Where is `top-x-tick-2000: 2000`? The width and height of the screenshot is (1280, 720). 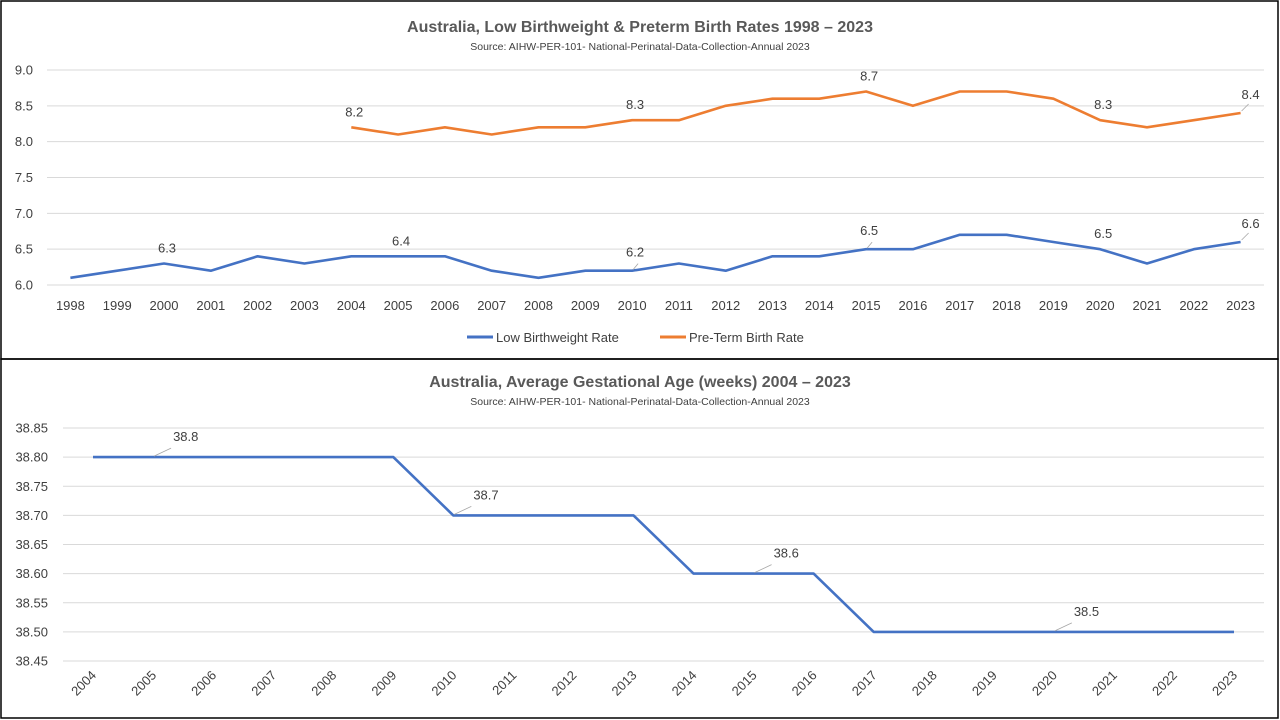 top-x-tick-2000: 2000 is located at coordinates (164, 305).